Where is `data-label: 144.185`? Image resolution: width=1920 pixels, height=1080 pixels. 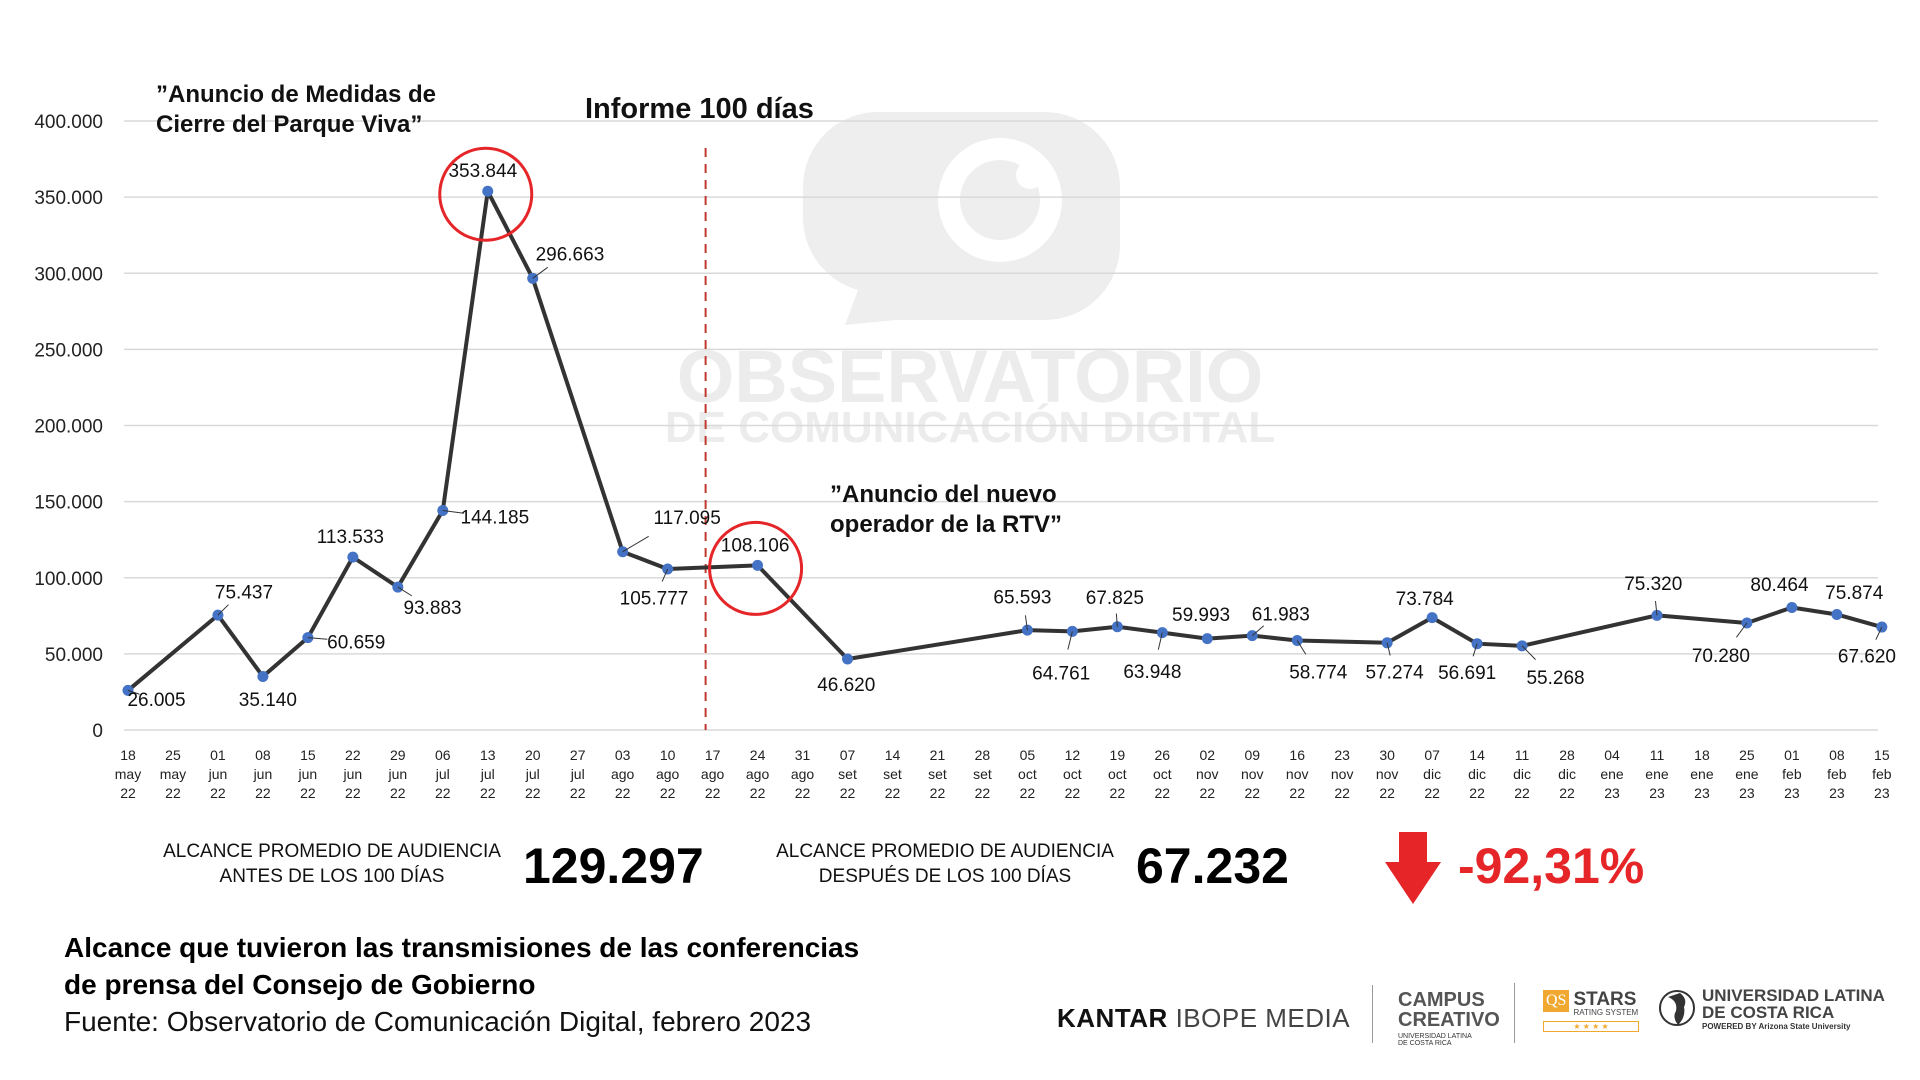 data-label: 144.185 is located at coordinates (495, 518).